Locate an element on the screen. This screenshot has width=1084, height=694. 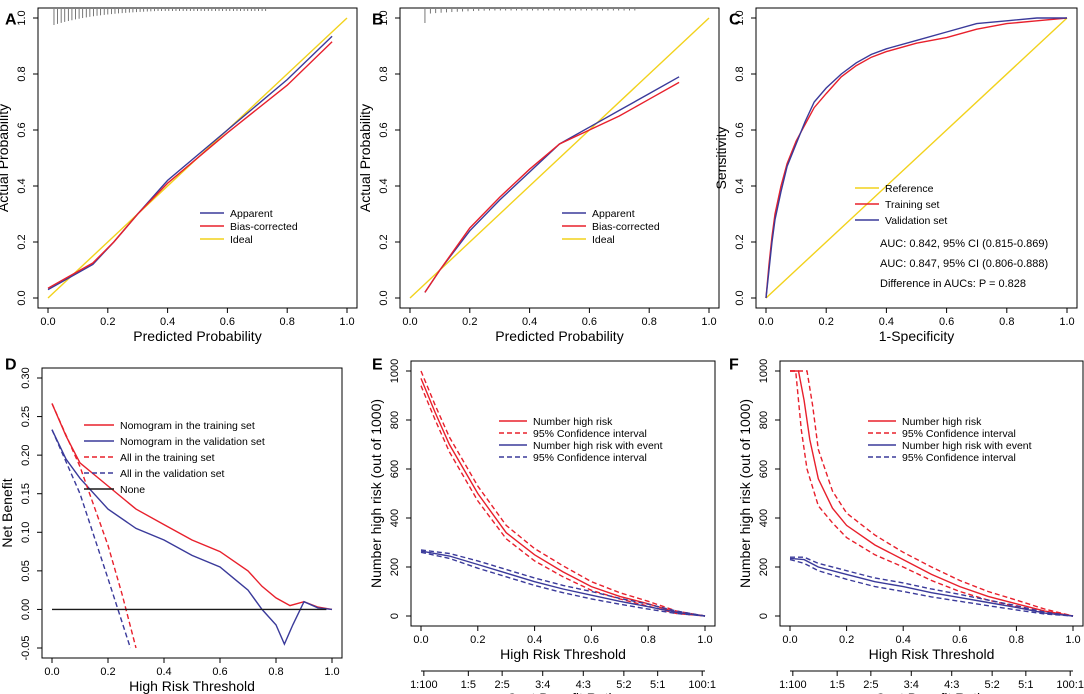
y-axis-title: Sensitivity is located at coordinates (721, 157).